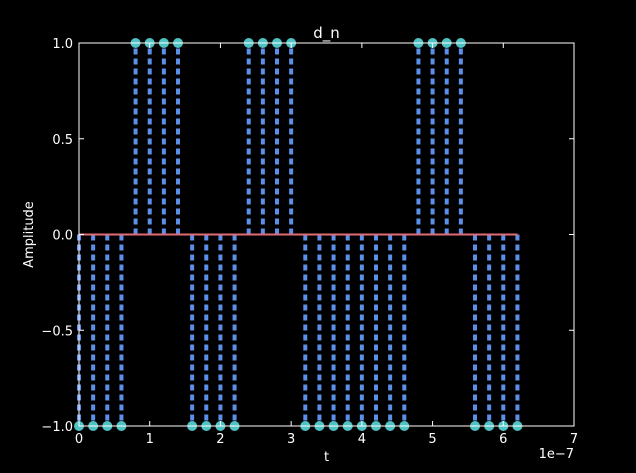  What do you see at coordinates (432, 439) in the screenshot?
I see `x-tick-label: 5` at bounding box center [432, 439].